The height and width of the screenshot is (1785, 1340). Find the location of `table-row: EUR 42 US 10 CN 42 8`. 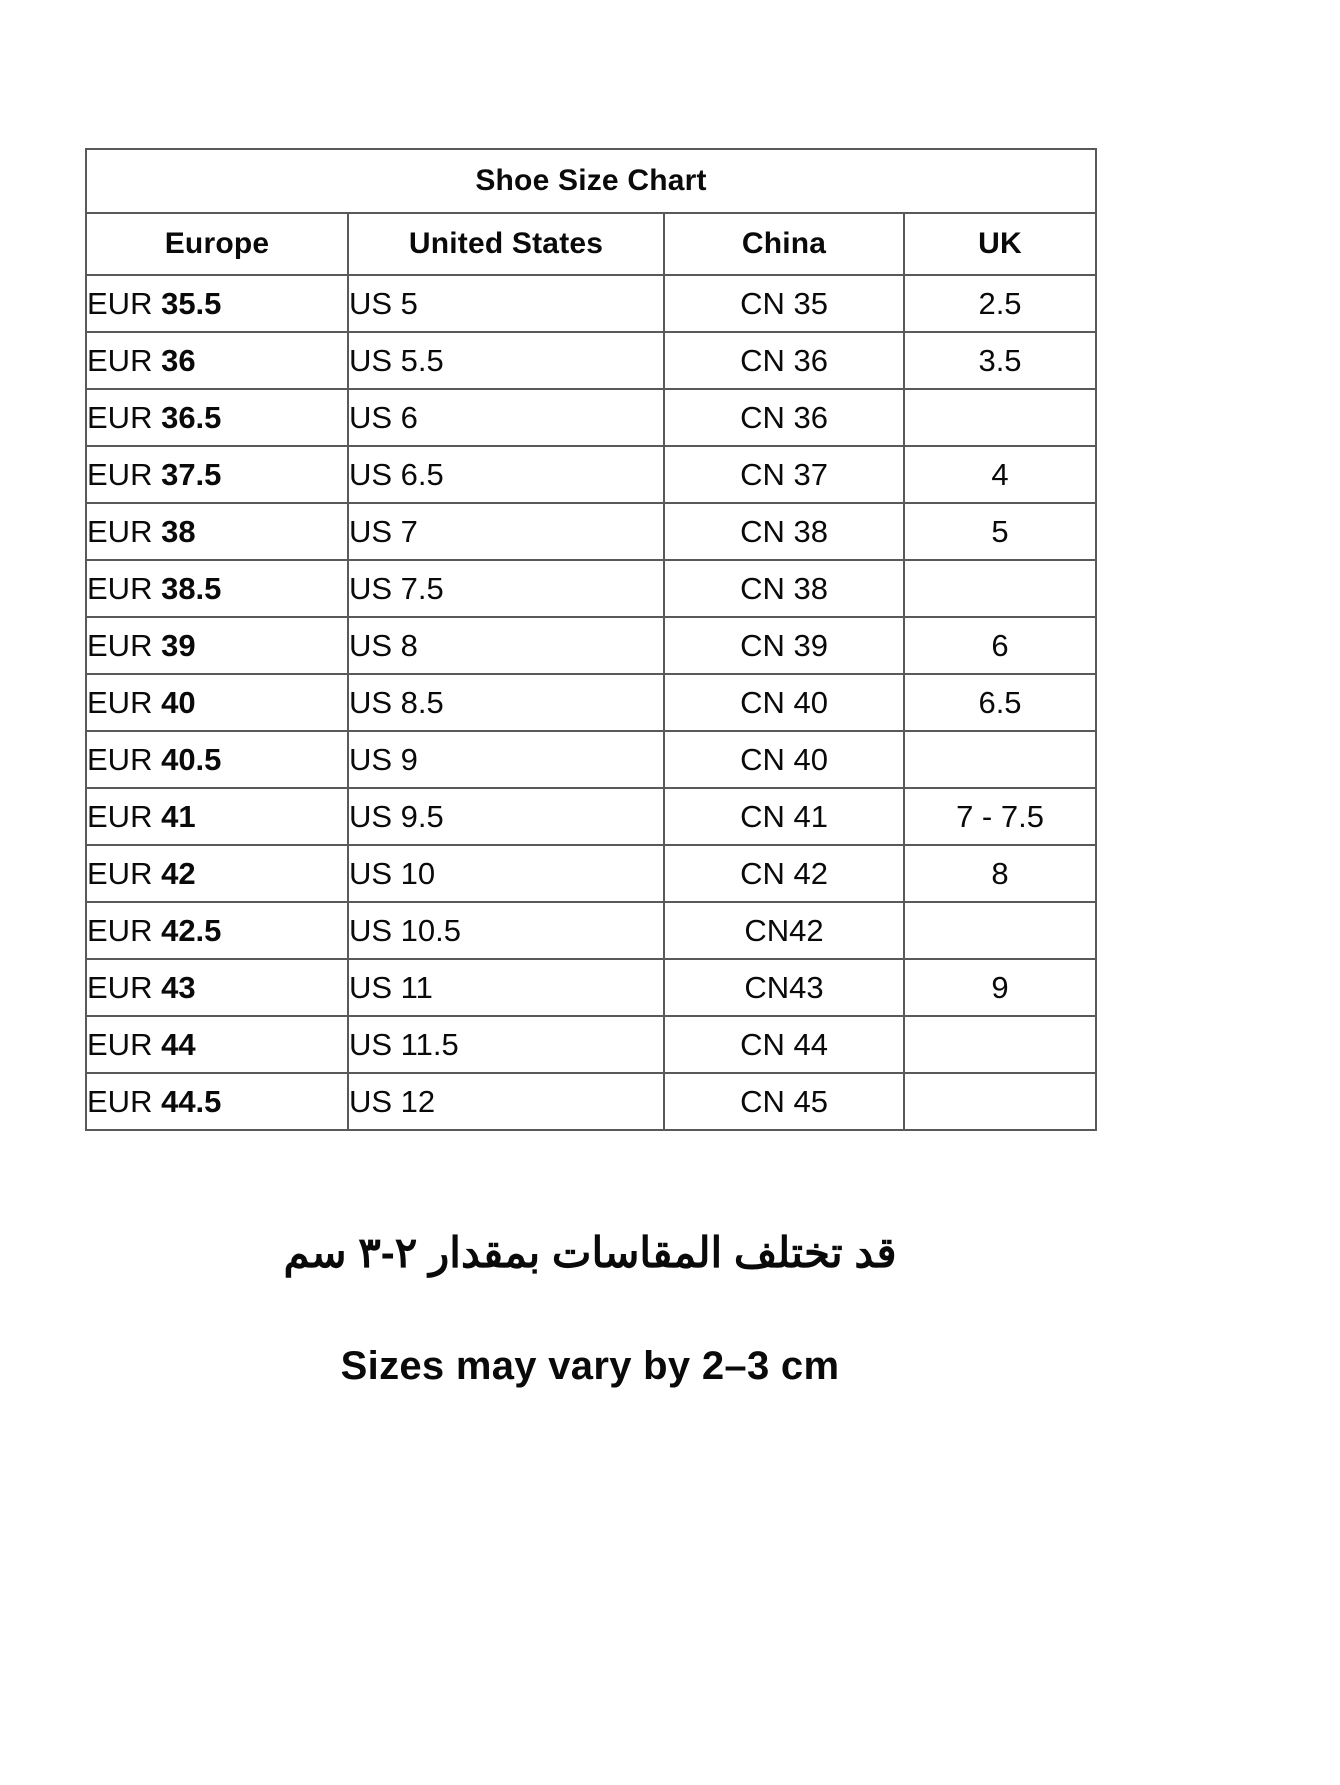

table-row: EUR 42 US 10 CN 42 8 is located at coordinates (591, 873).